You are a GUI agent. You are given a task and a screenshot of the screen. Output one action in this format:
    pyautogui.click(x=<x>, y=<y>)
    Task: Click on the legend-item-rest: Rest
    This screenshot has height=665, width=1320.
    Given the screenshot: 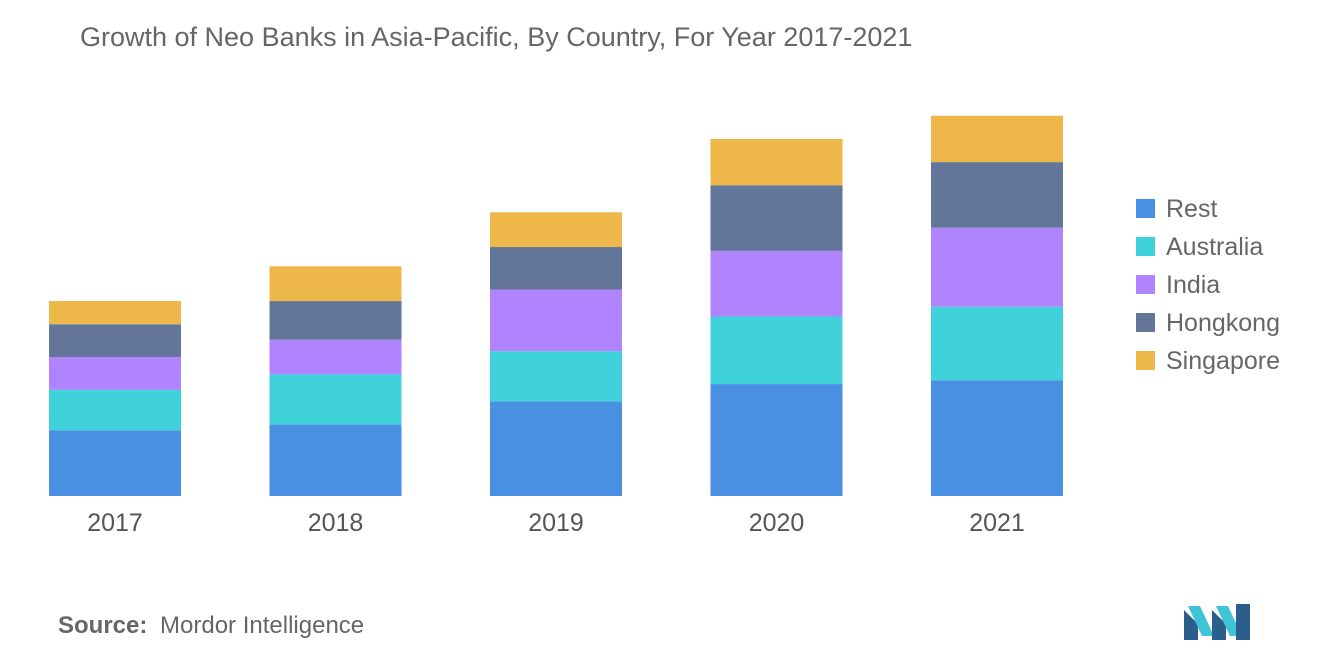 What is the action you would take?
    pyautogui.click(x=1176, y=209)
    